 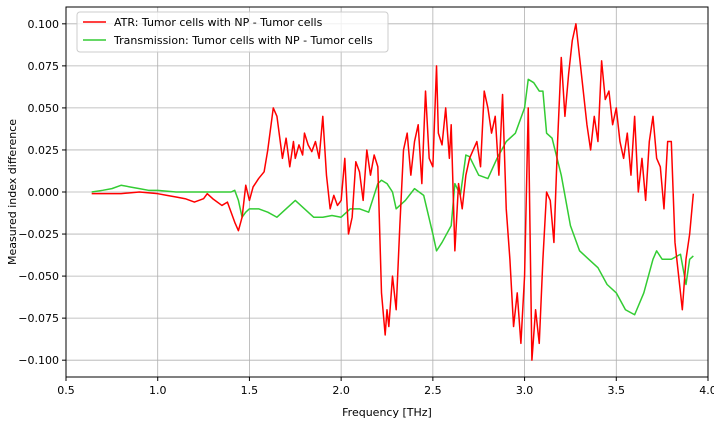 What do you see at coordinates (44, 108) in the screenshot?
I see `y-tick-label: 0.050` at bounding box center [44, 108].